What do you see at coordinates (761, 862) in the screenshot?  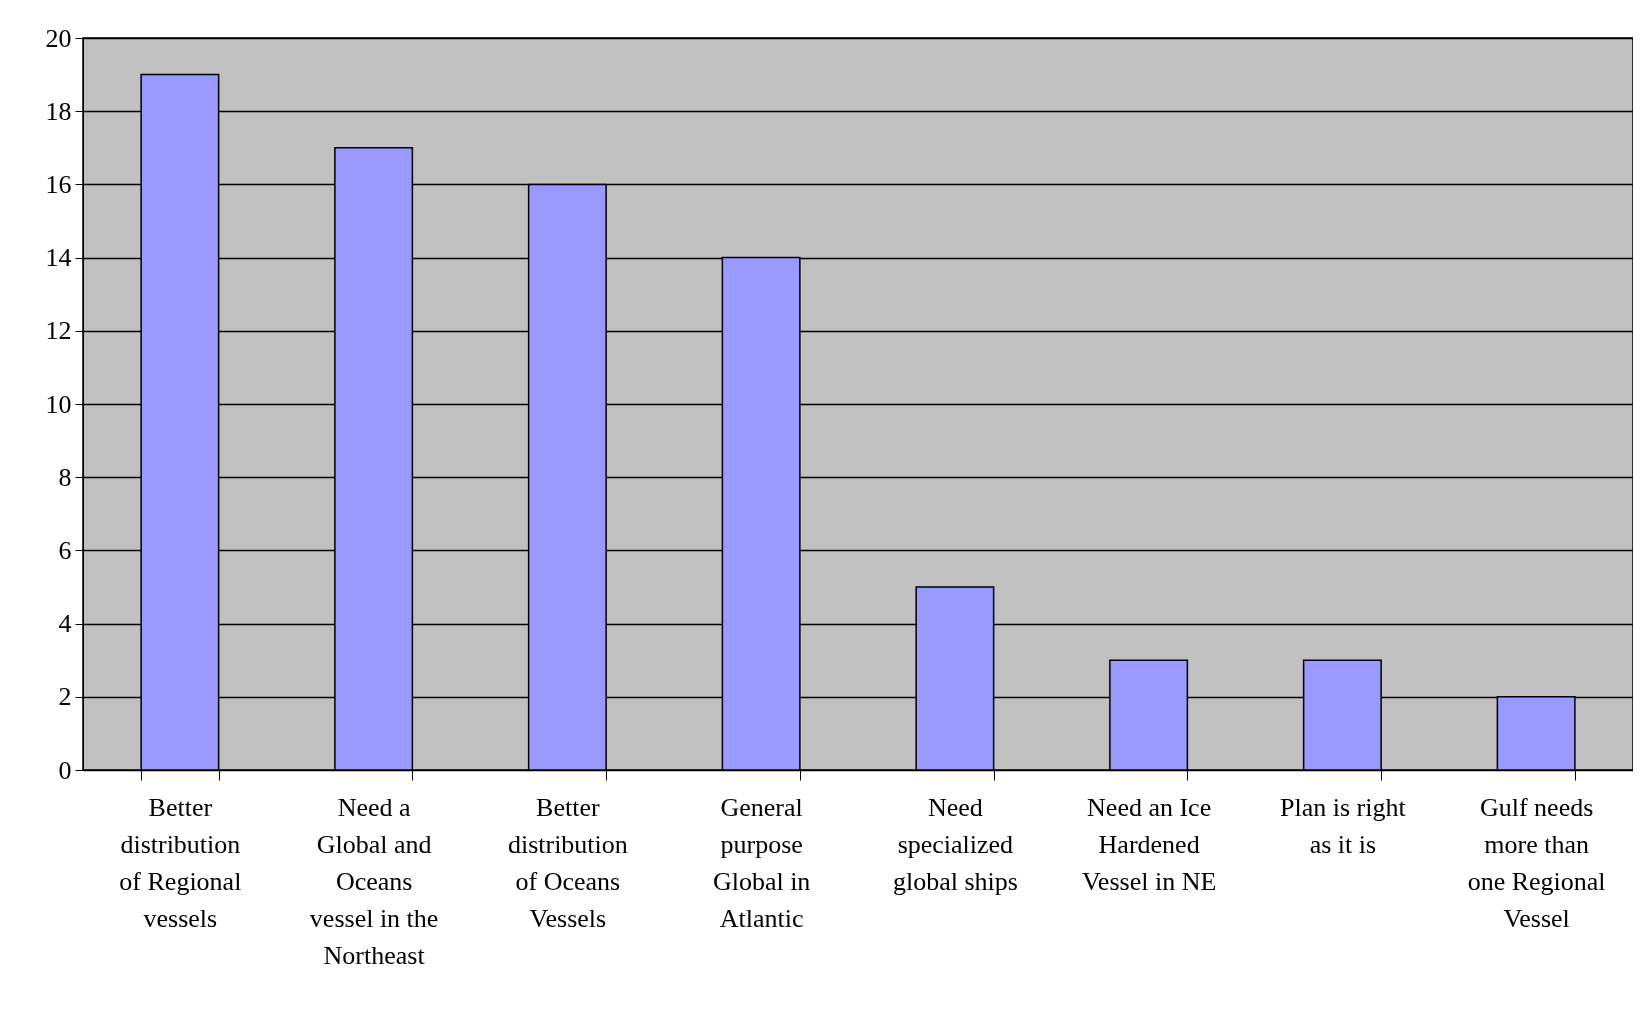 I see `x-tick-label: General purpose Global in Atlantic` at bounding box center [761, 862].